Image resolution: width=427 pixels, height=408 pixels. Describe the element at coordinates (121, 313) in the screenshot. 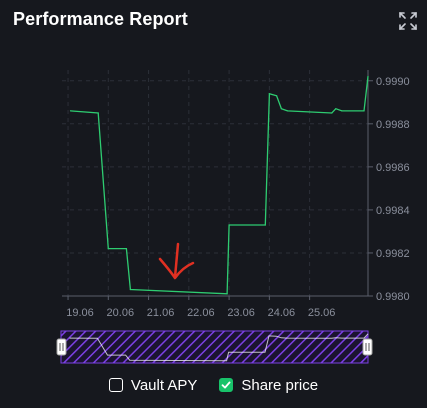

I see `x-tick-label: 20.06` at that location.